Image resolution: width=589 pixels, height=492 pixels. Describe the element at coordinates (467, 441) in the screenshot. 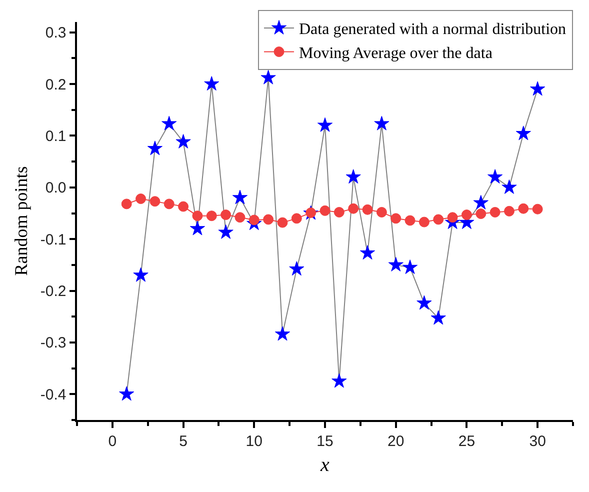

I see `x-tick-label: 25` at that location.